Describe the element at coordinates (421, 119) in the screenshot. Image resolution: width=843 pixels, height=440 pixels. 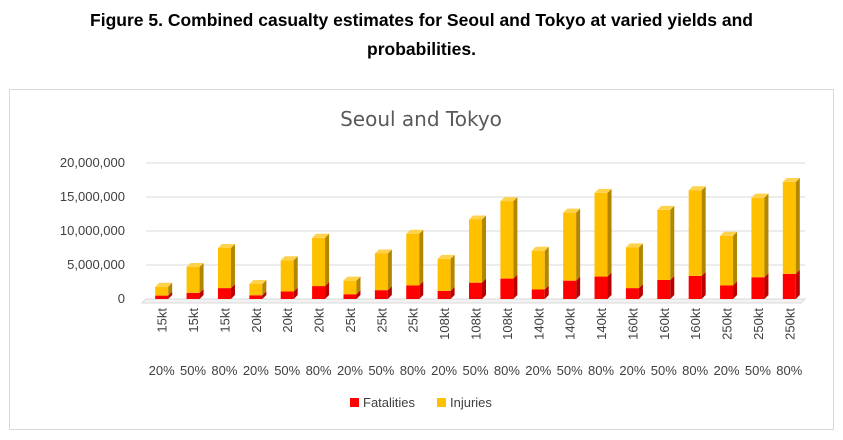
I see `chart-title: Seoul and Tokyo` at that location.